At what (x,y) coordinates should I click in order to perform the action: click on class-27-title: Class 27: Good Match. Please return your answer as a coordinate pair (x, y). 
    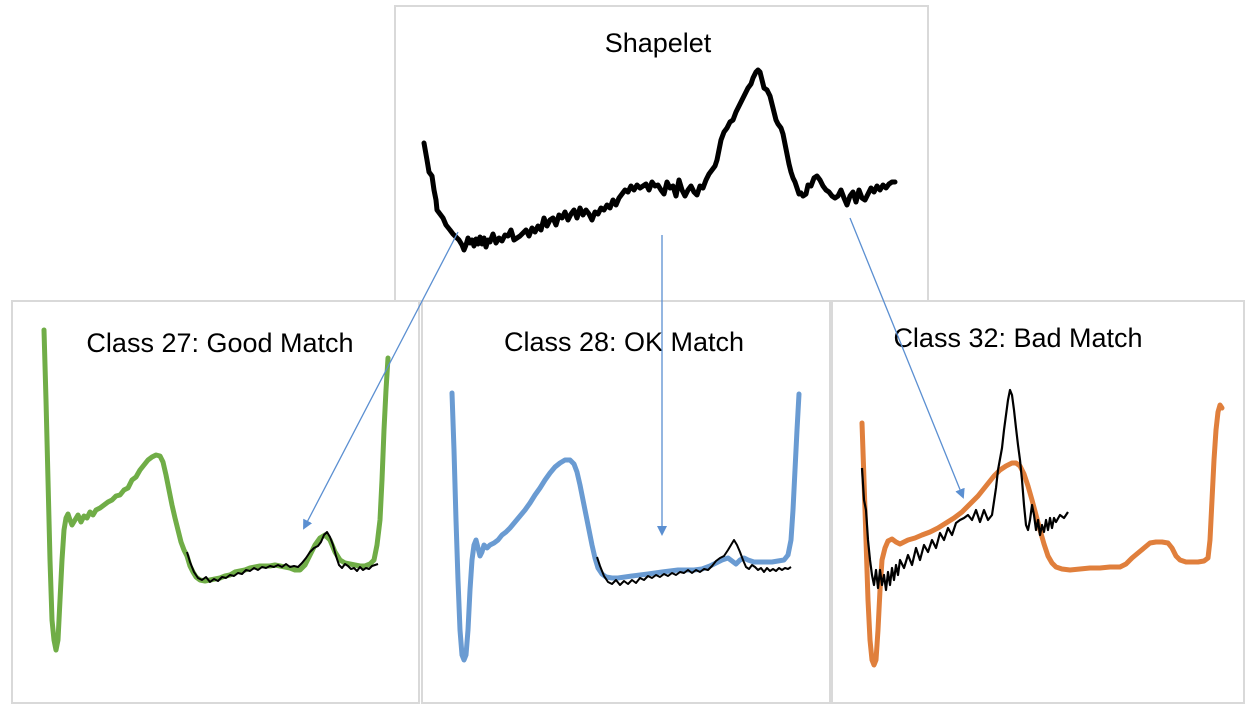
    Looking at the image, I should click on (220, 343).